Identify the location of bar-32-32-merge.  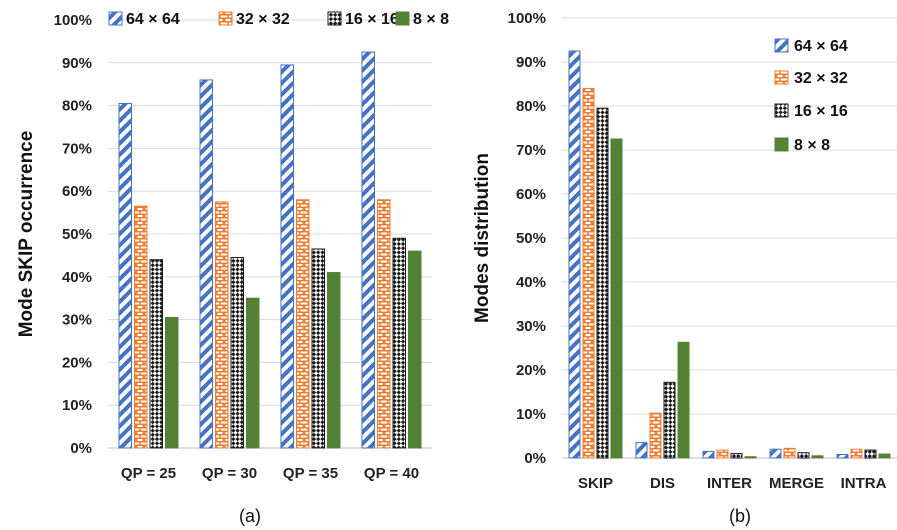
(789, 453).